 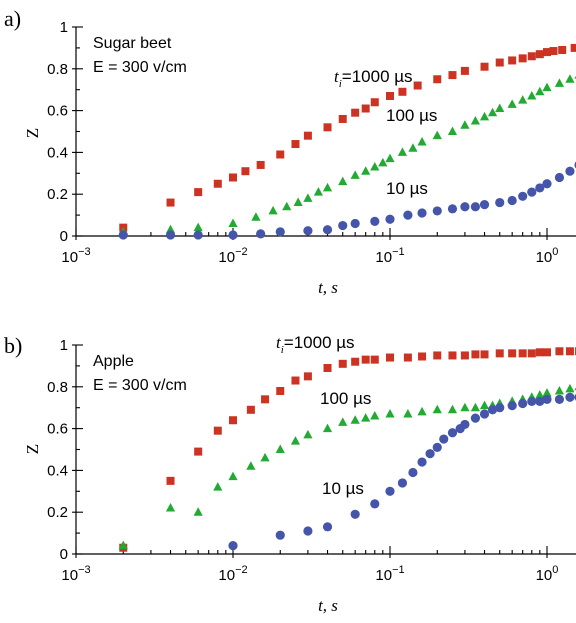 I want to click on y-tick-label: 0.8, so click(x=57, y=69).